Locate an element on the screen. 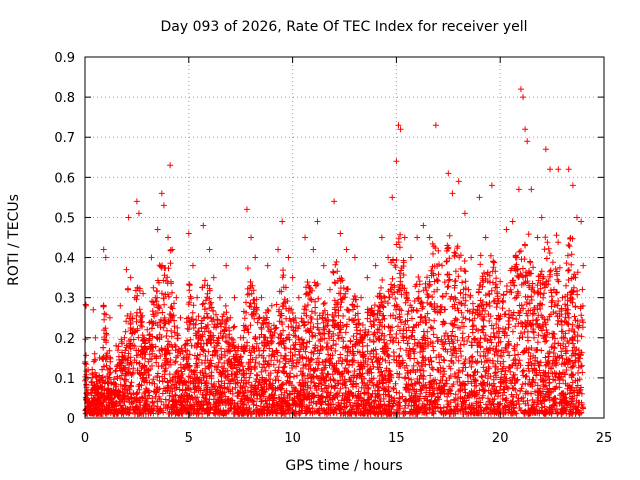  x-tick-label: 10 is located at coordinates (292, 438).